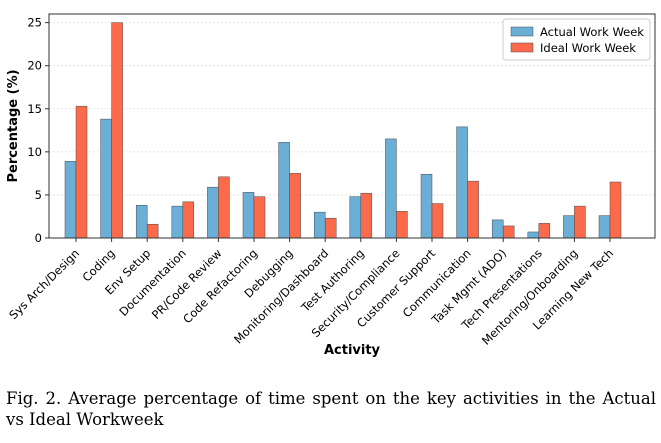 The height and width of the screenshot is (443, 661). I want to click on x-tick-label: Sys Arch/Design, so click(44, 284).